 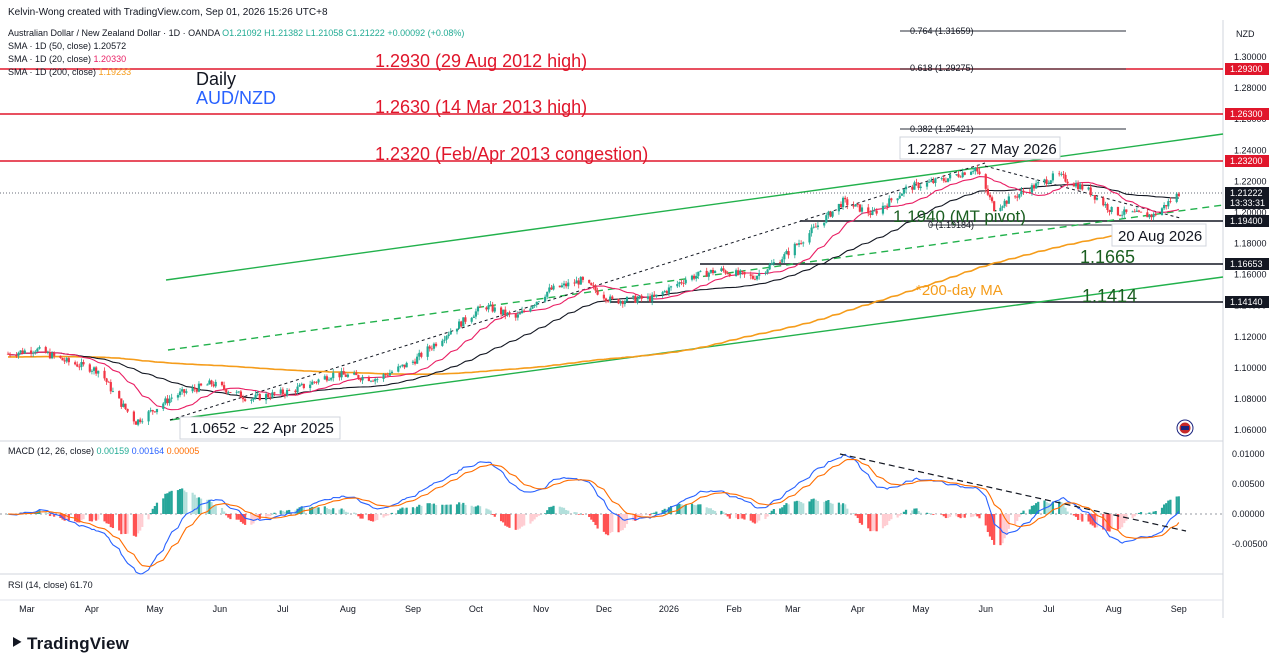 What do you see at coordinates (220, 609) in the screenshot?
I see `time-axis-label: Jun` at bounding box center [220, 609].